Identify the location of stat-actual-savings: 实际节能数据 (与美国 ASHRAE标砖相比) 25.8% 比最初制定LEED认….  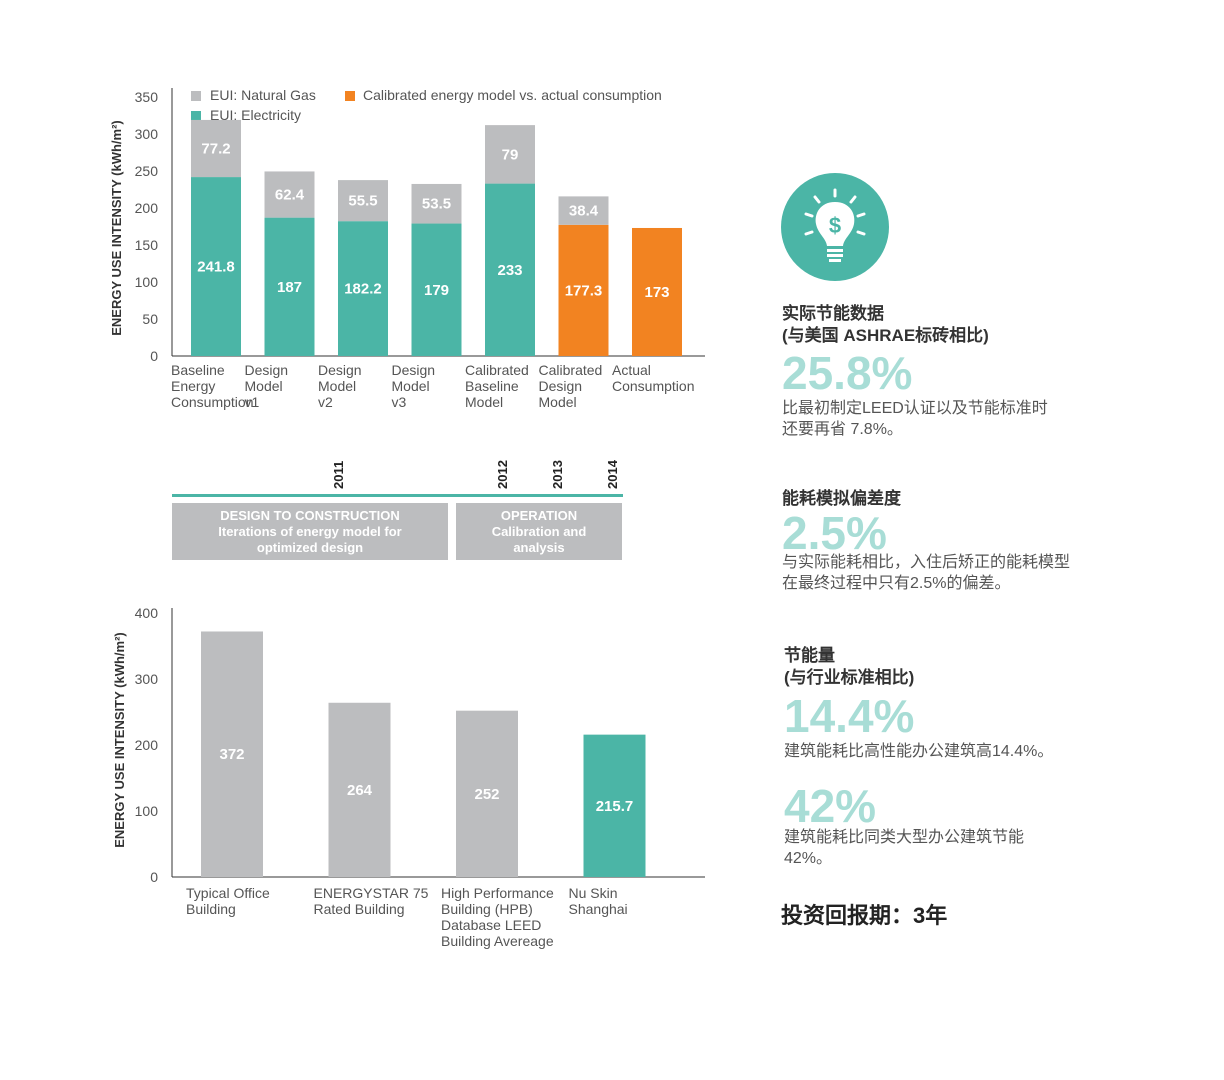
(992, 371).